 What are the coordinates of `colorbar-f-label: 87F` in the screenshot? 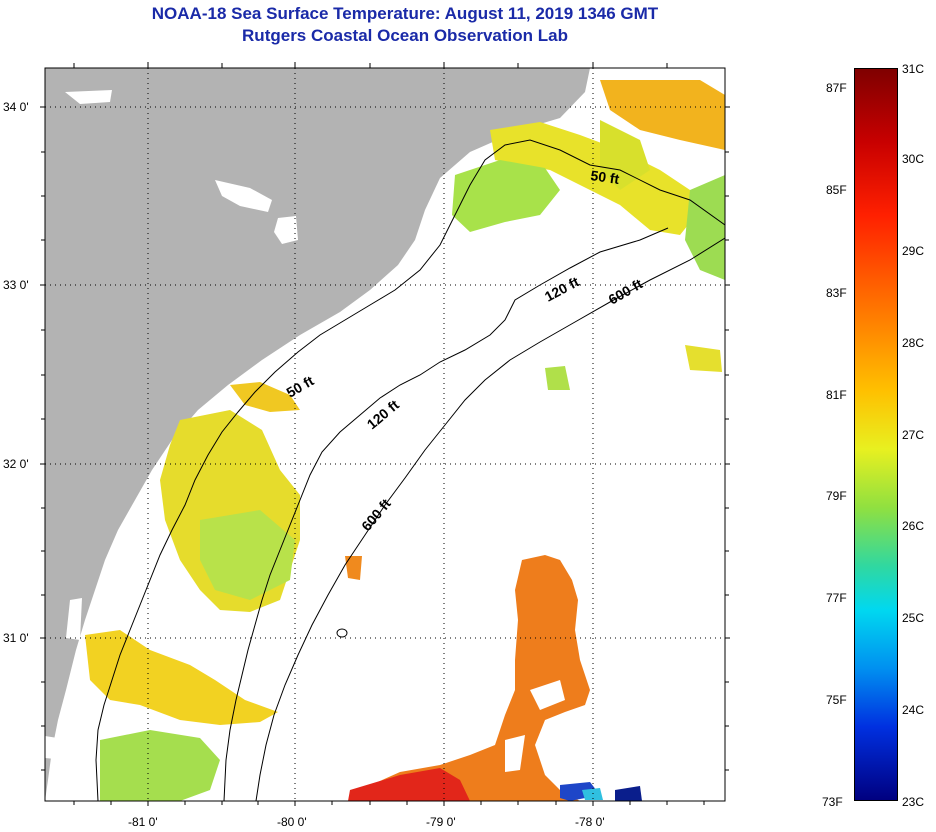 It's located at (836, 88).